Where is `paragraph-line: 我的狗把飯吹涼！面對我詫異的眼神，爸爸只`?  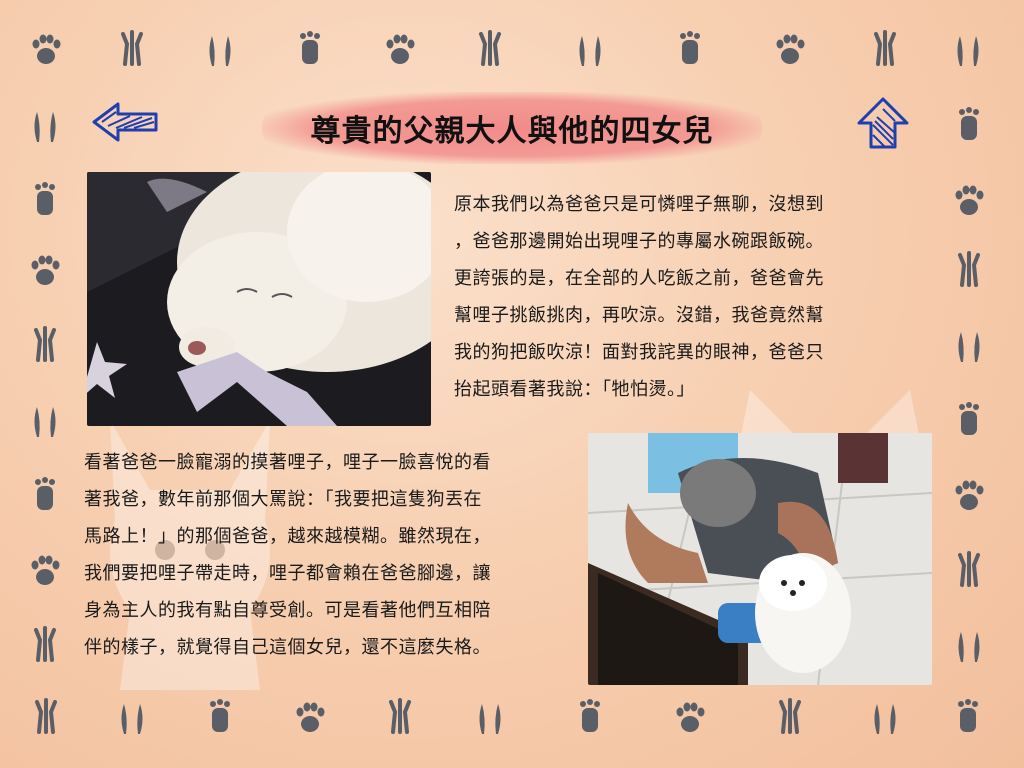
paragraph-line: 我的狗把飯吹涼！面對我詫異的眼神，爸爸只 is located at coordinates (639, 352).